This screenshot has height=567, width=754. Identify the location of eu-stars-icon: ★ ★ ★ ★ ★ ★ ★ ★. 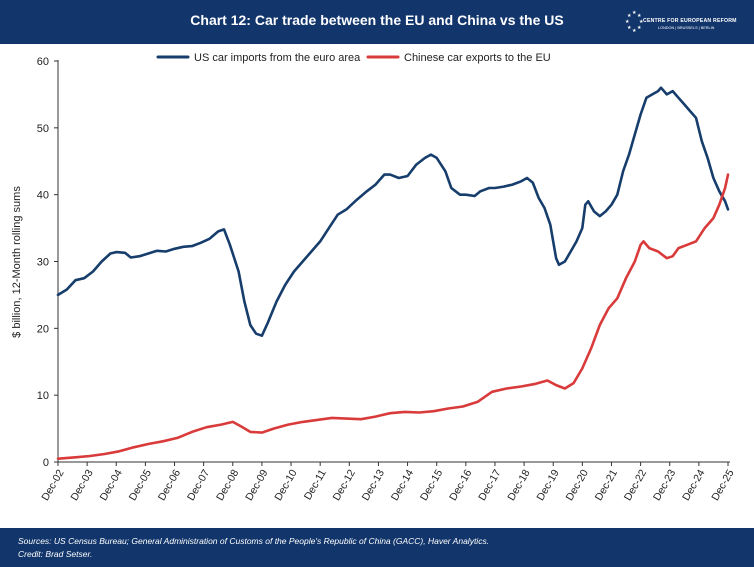
(634, 22).